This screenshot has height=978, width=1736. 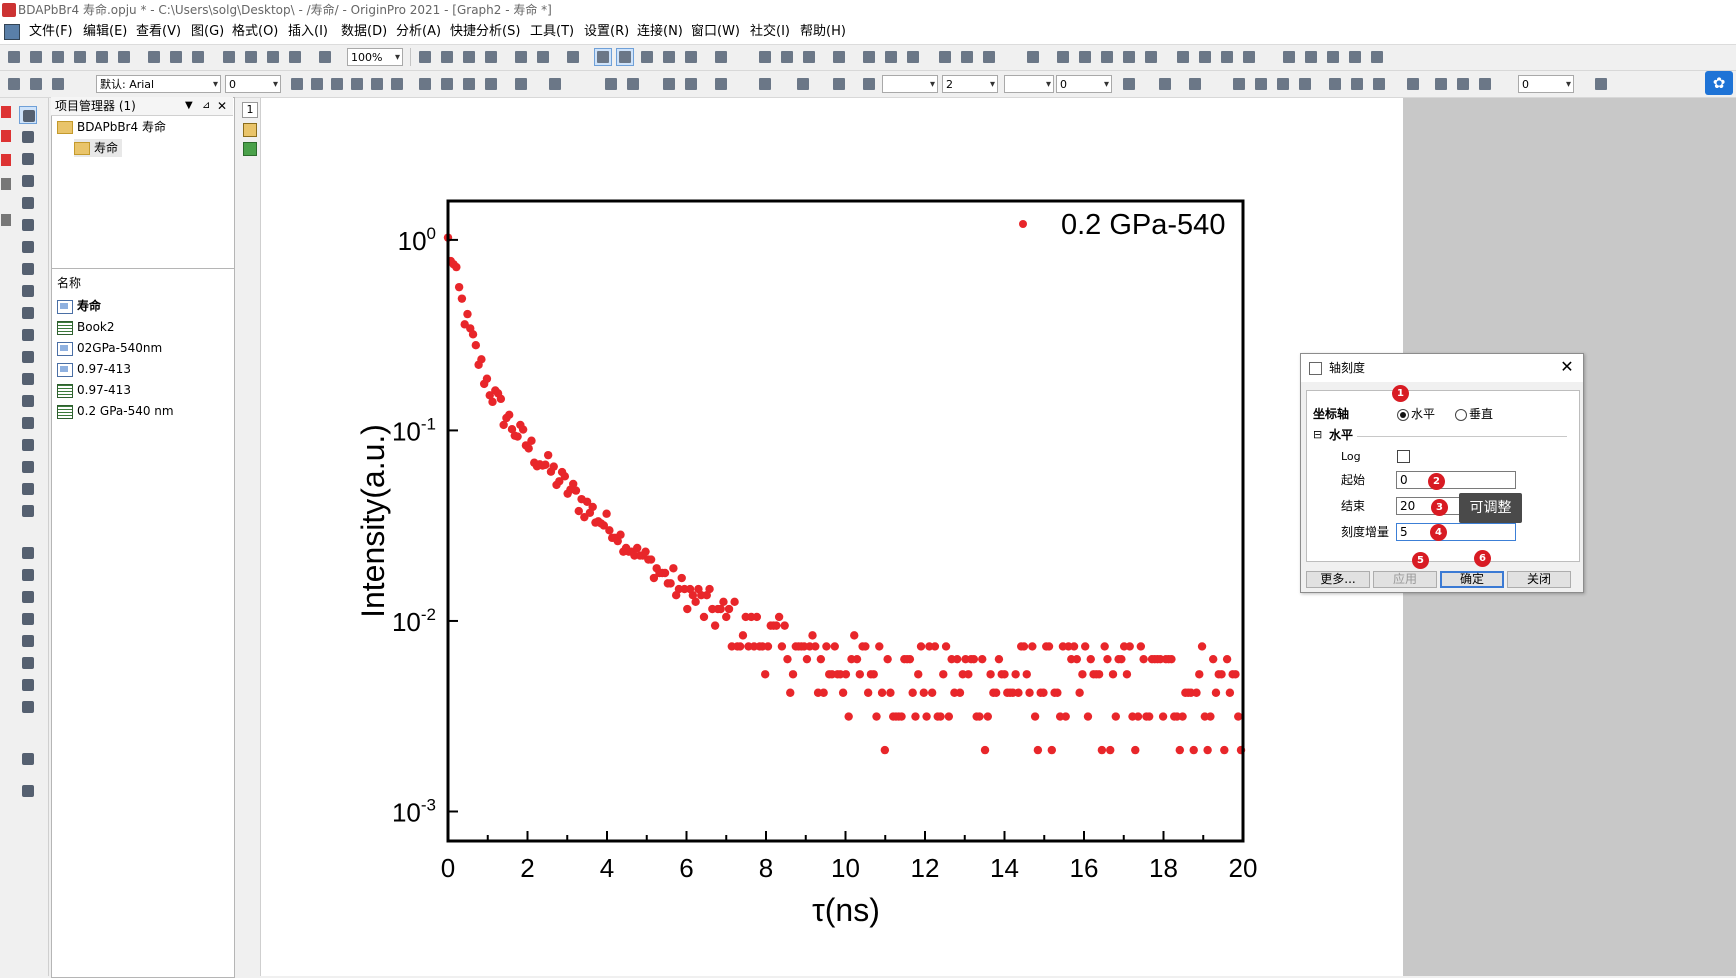 What do you see at coordinates (1601, 84) in the screenshot?
I see `sigma-icon` at bounding box center [1601, 84].